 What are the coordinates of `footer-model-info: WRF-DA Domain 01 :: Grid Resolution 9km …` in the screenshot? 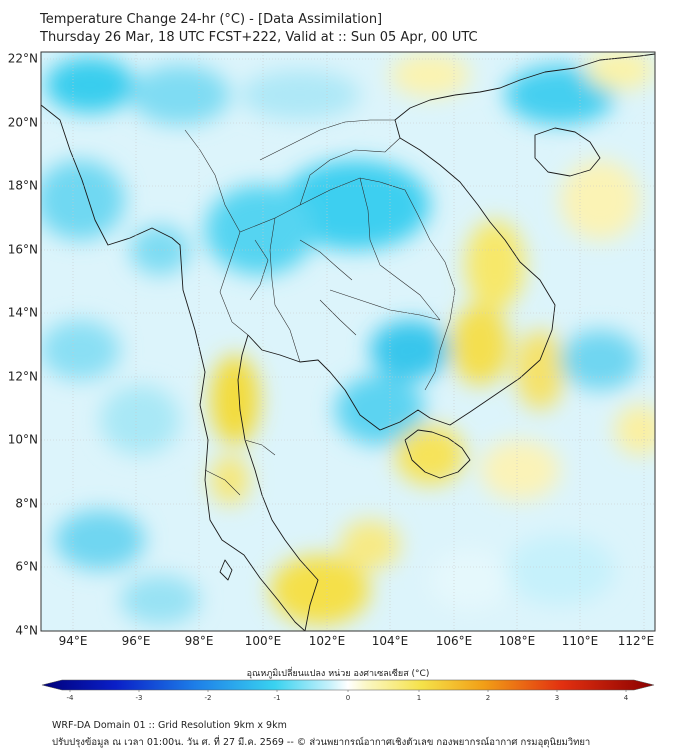 It's located at (169, 725).